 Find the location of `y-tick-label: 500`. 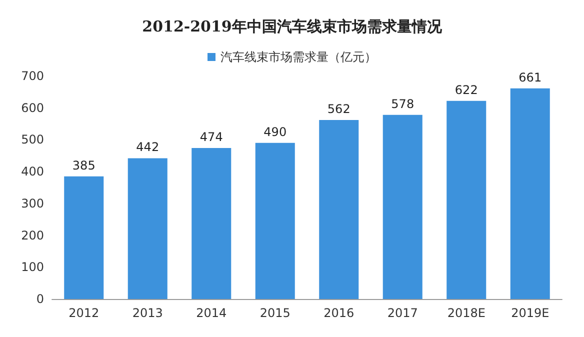

y-tick-label: 500 is located at coordinates (32, 139).